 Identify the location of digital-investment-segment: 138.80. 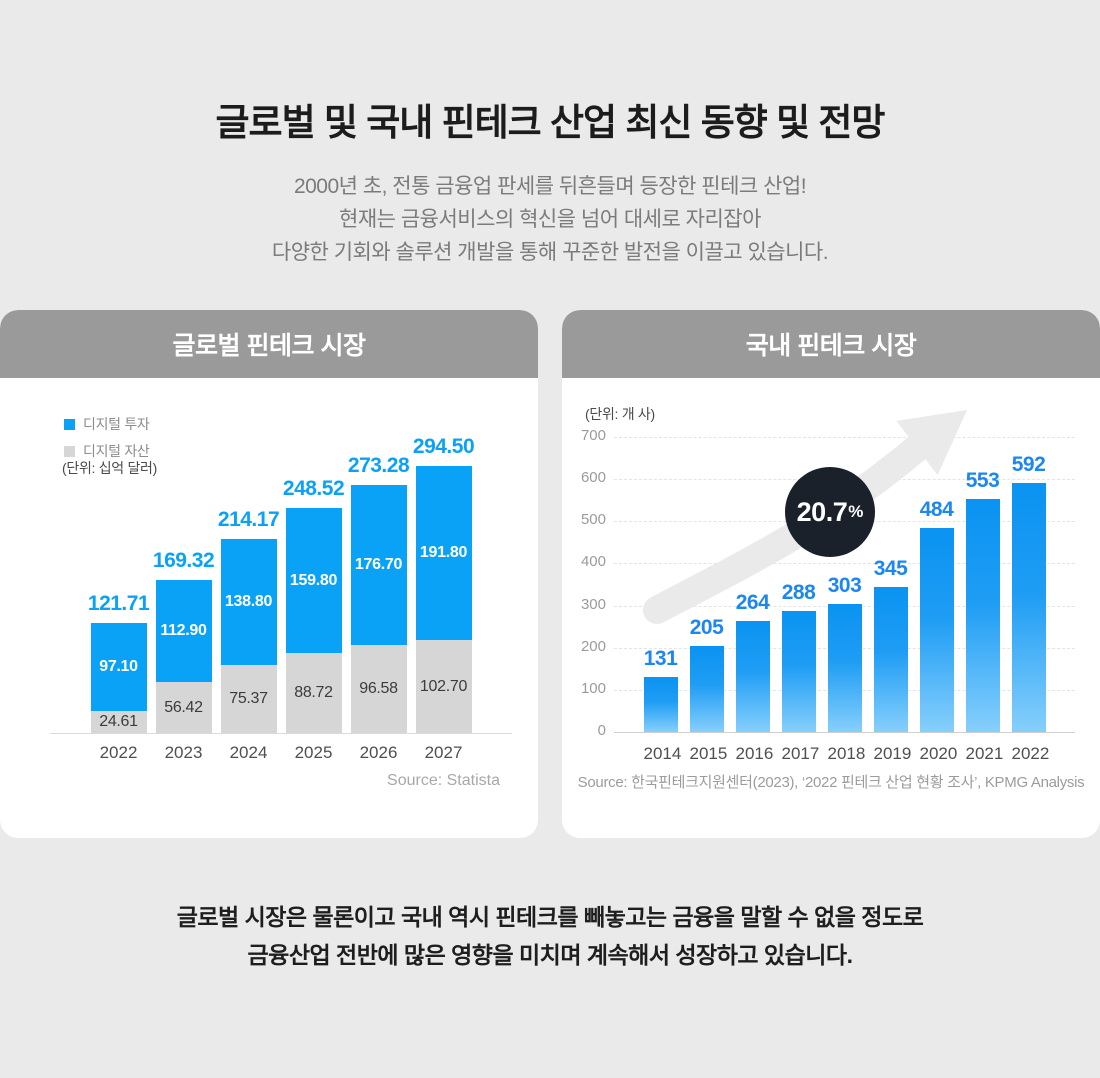
(248, 602).